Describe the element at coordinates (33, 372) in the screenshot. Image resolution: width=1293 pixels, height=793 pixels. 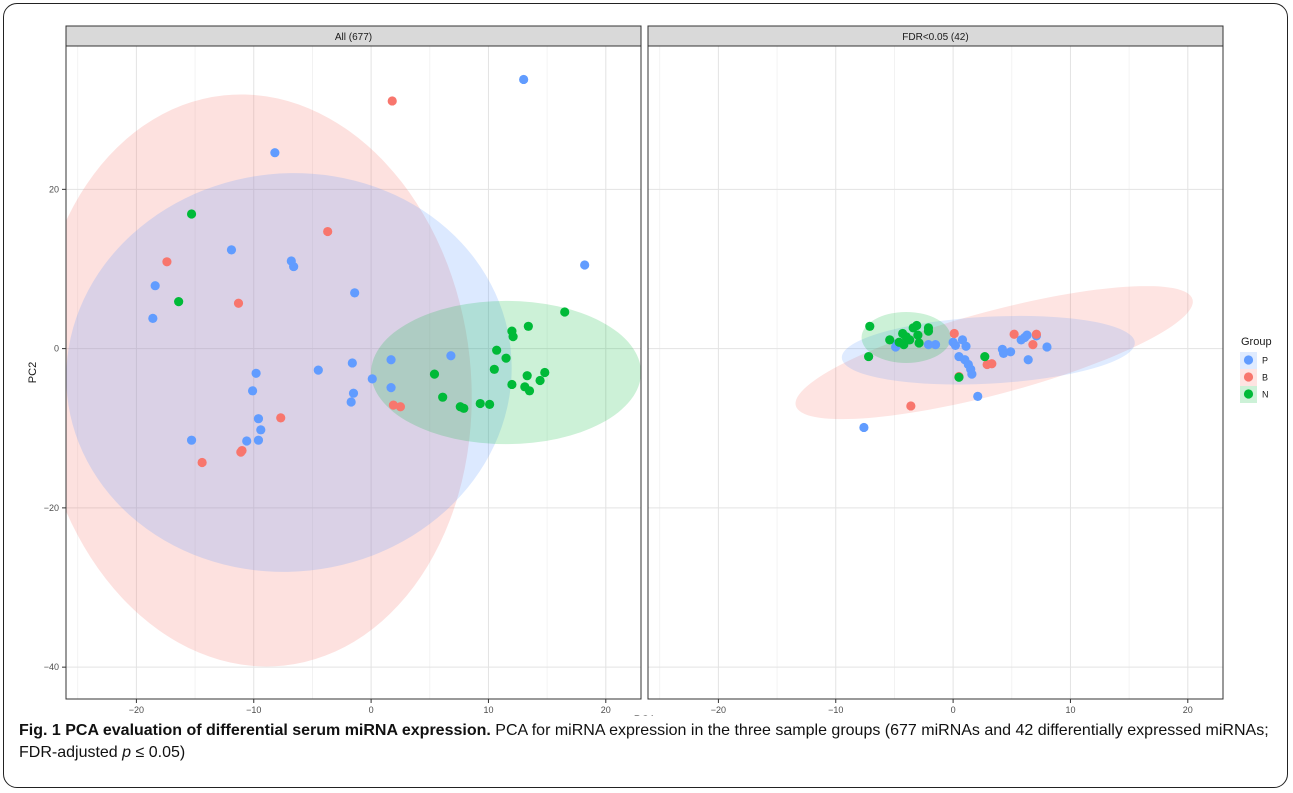
I see `y-axis-label: PC2` at that location.